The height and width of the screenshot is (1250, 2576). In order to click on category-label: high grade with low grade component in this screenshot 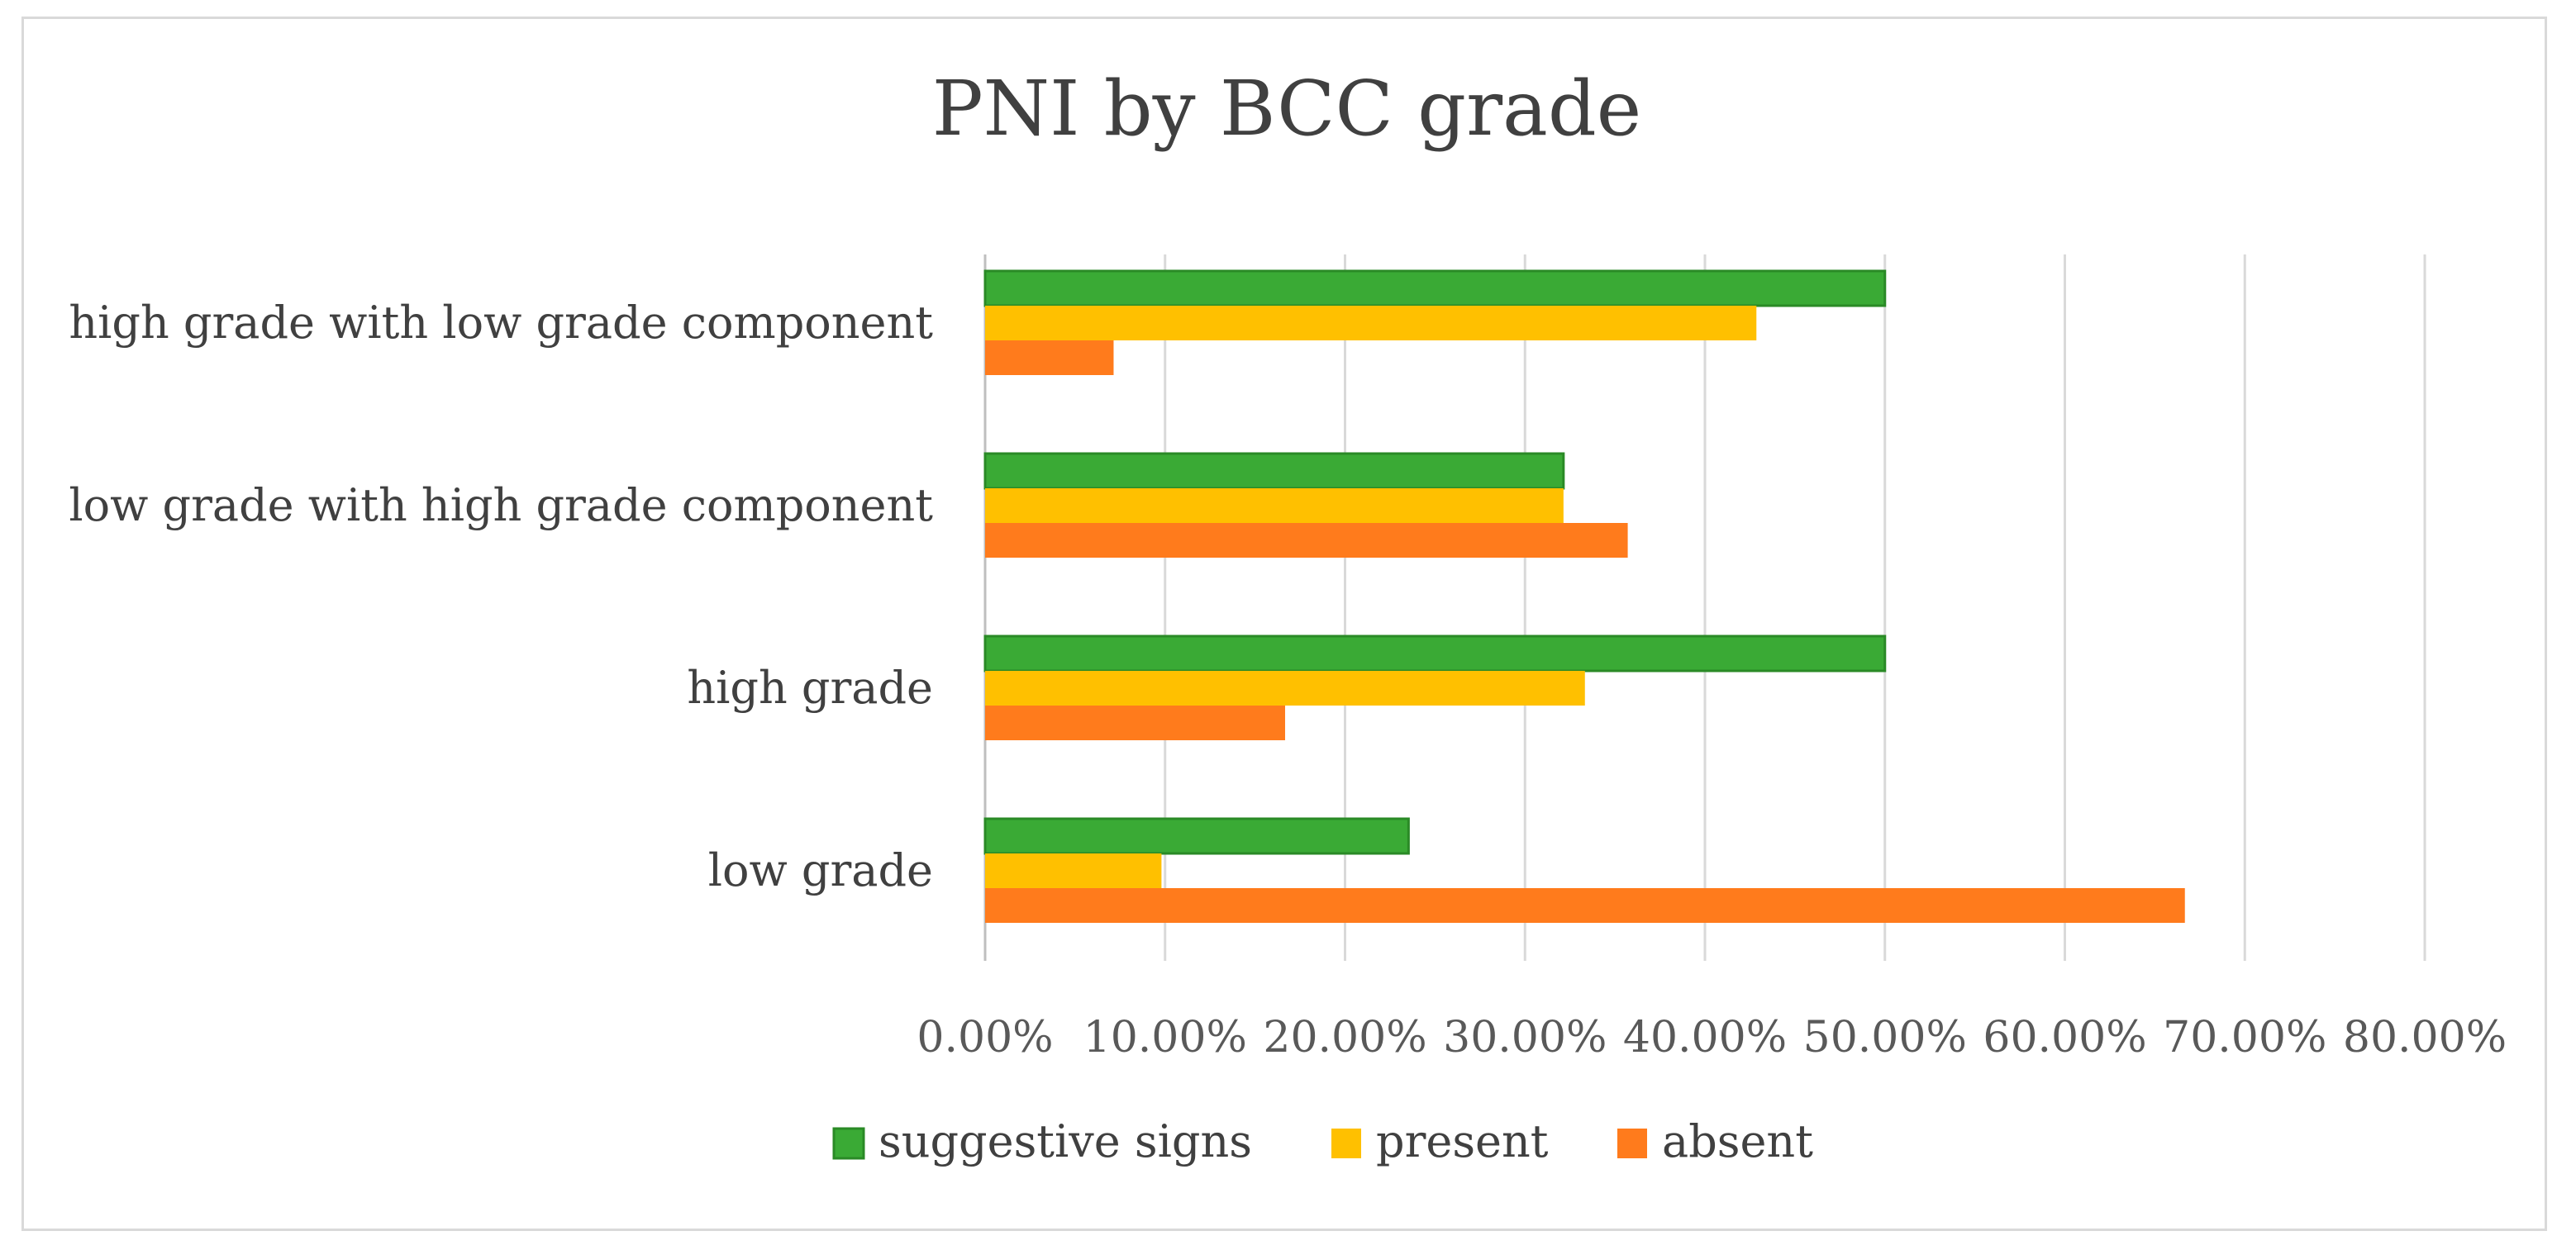, I will do `click(501, 323)`.